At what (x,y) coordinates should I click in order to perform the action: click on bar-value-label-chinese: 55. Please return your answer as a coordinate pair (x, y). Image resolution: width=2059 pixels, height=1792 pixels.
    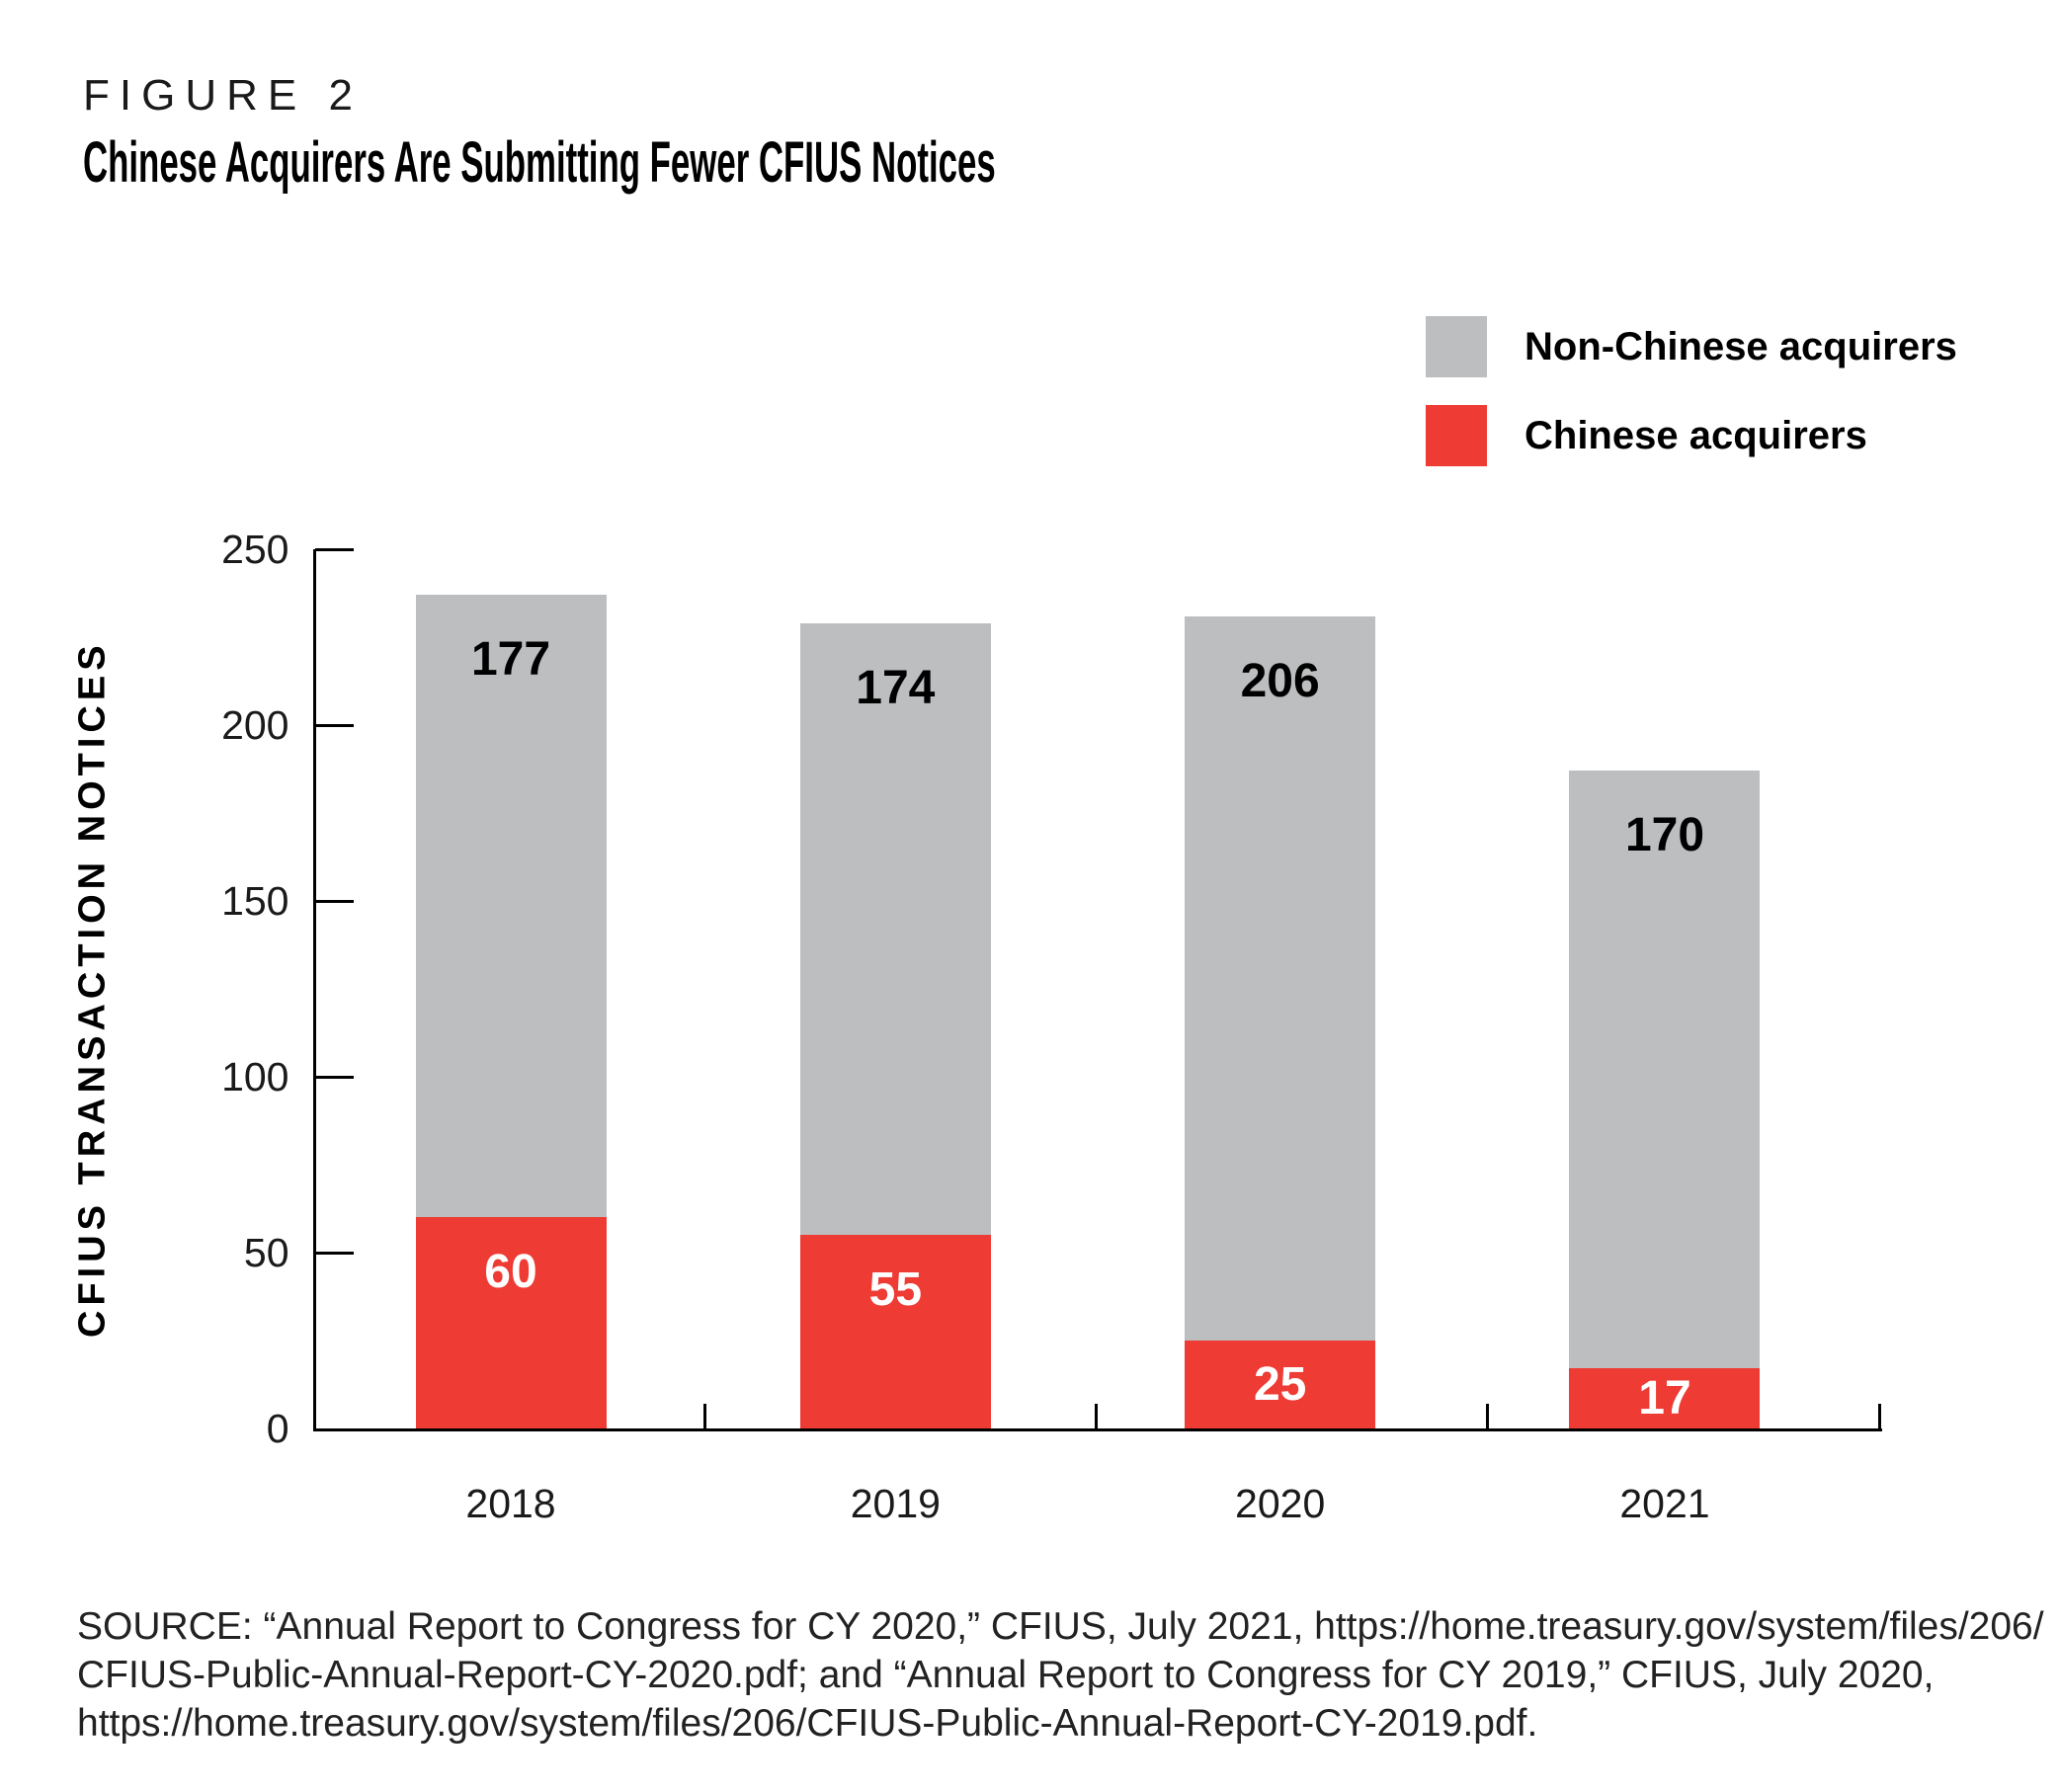
    Looking at the image, I should click on (895, 1290).